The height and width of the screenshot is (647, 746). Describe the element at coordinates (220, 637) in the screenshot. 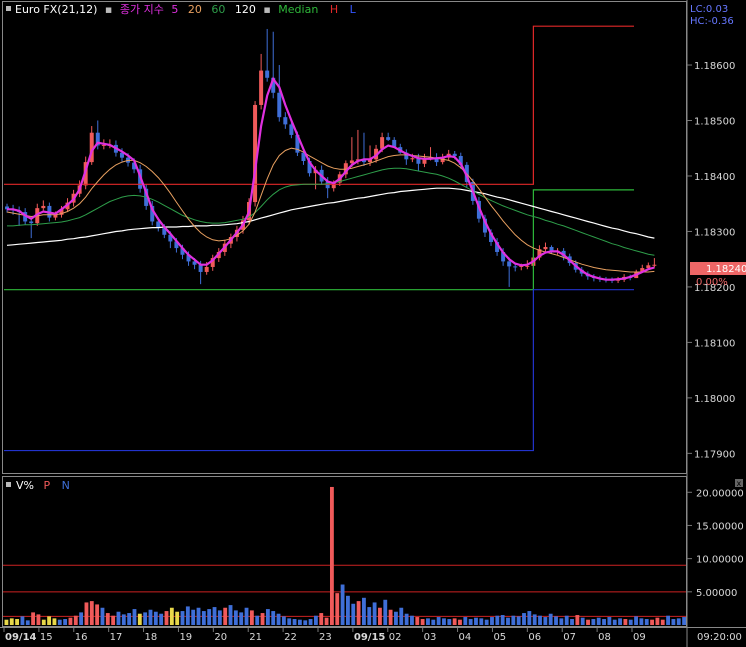

I see `time-axis-label: 20` at that location.